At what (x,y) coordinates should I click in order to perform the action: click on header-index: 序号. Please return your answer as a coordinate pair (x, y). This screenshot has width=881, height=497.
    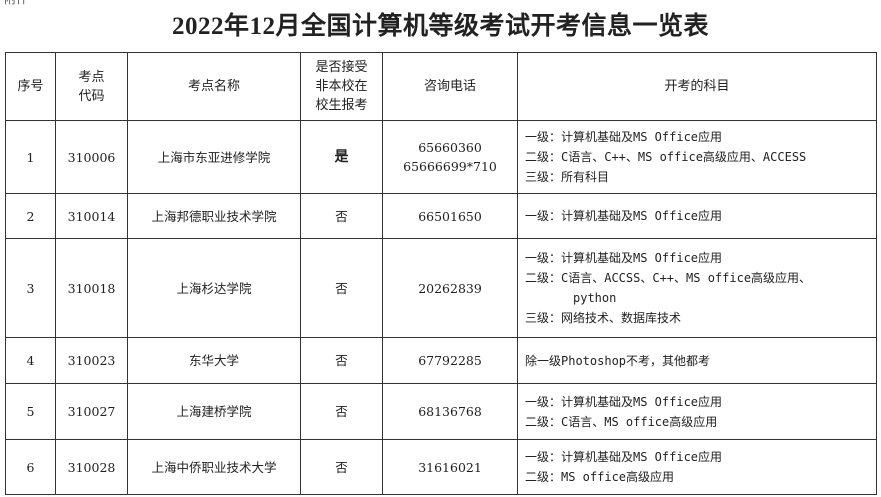
    Looking at the image, I should click on (30, 86).